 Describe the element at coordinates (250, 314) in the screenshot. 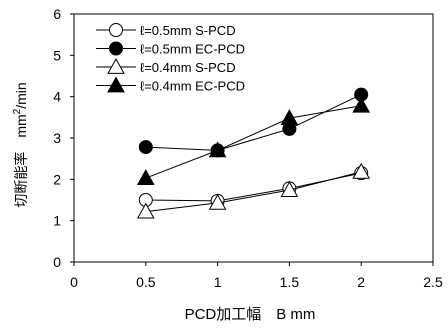

I see `x-axis-label: PCD加工幅 B mm` at that location.